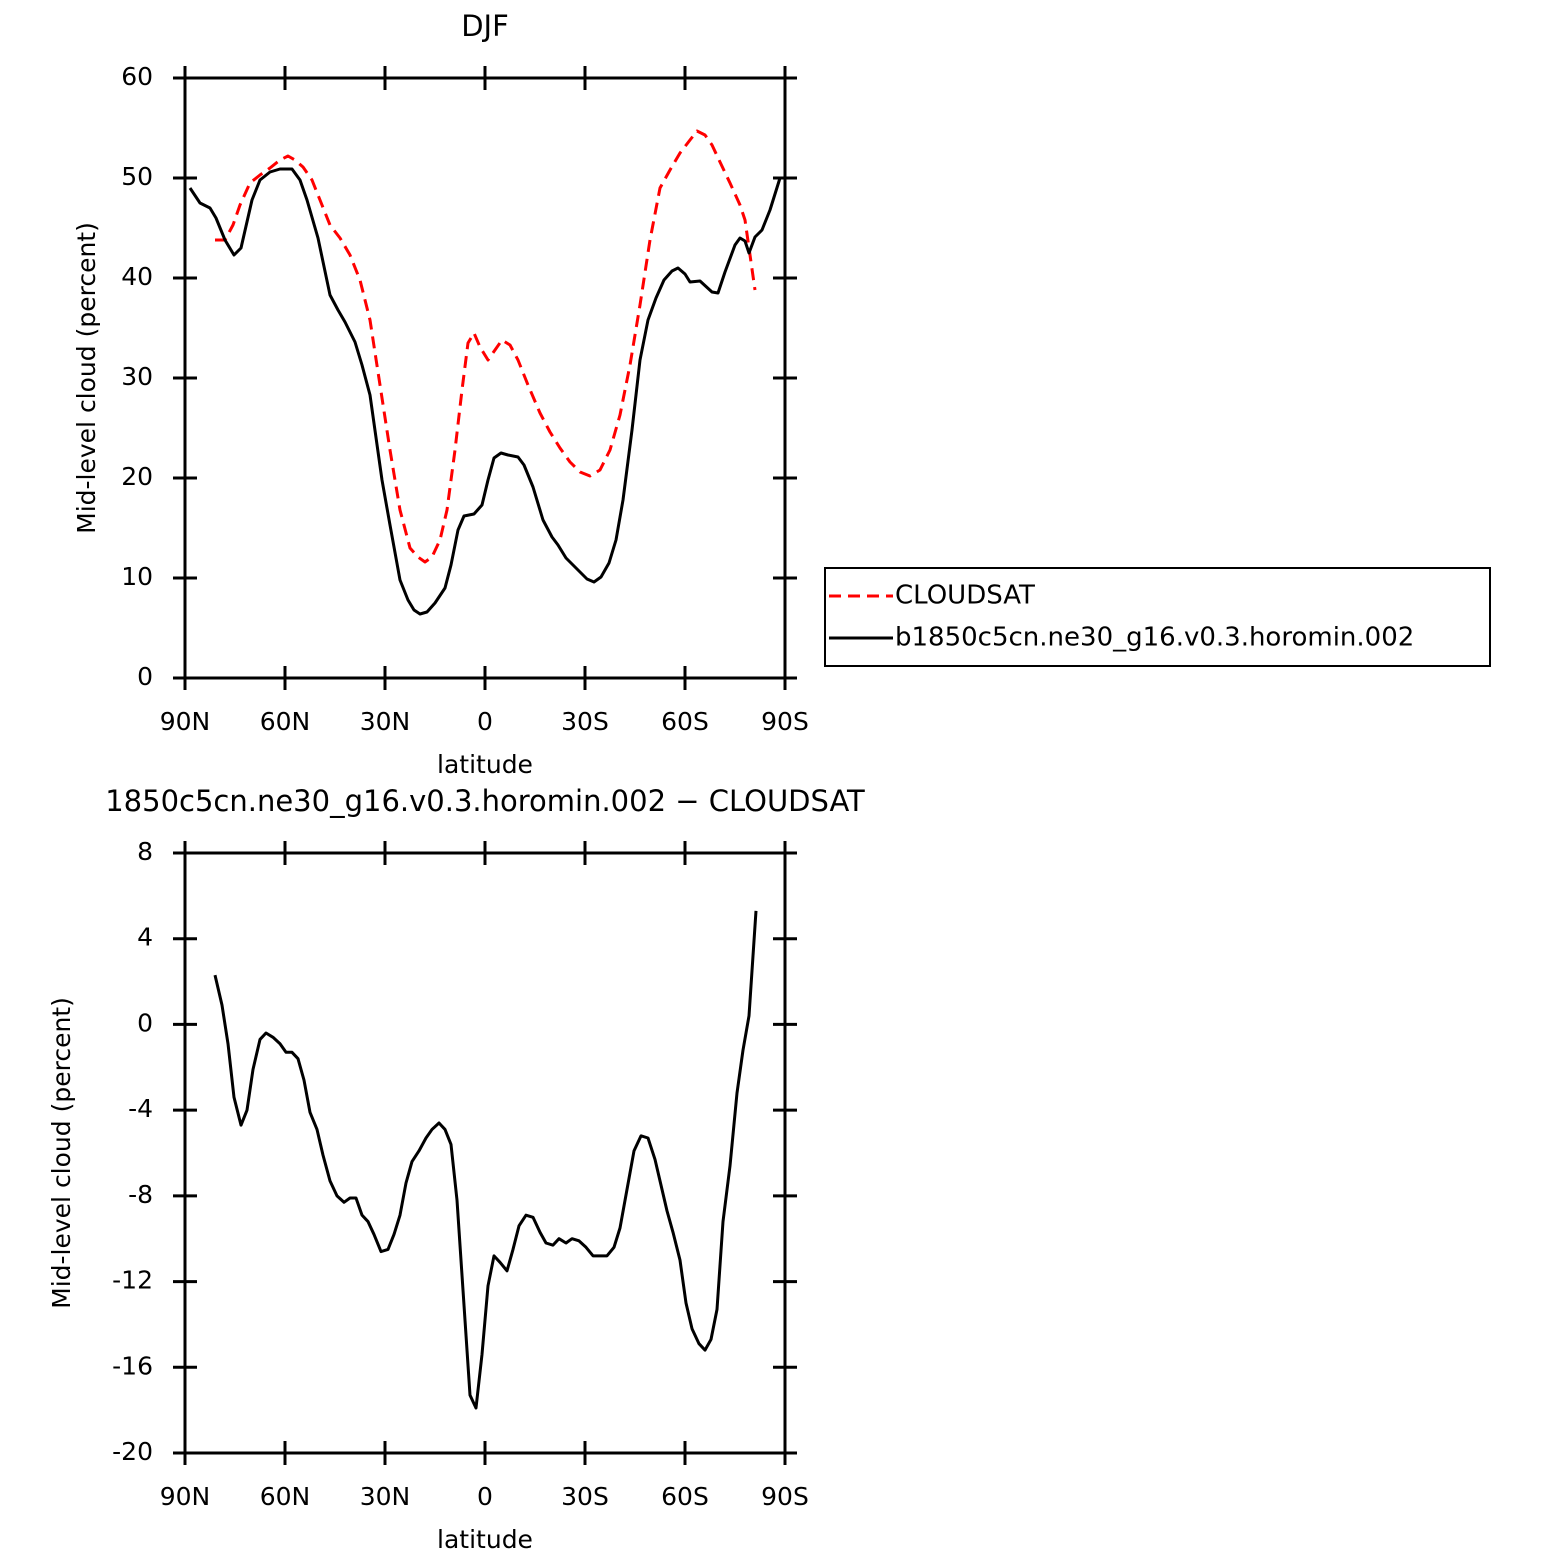 Image resolution: width=1563 pixels, height=1563 pixels. I want to click on legend-box, so click(1157, 617).